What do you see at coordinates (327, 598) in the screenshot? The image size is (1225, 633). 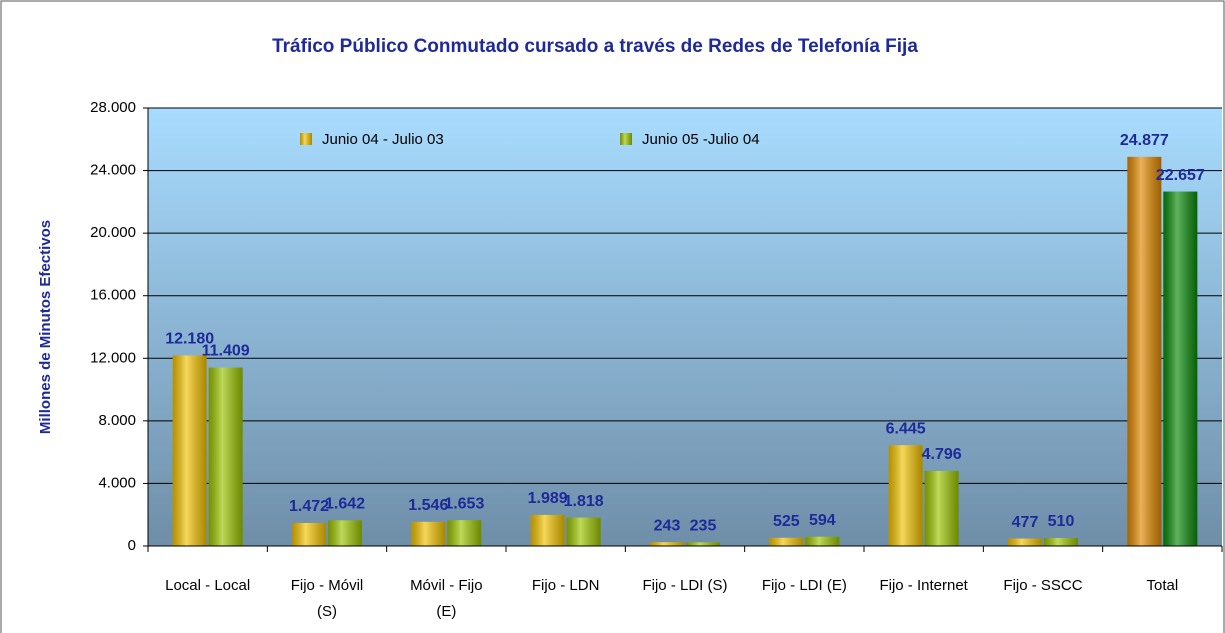 I see `x-tick-label: Fijo - Móvil (S)` at bounding box center [327, 598].